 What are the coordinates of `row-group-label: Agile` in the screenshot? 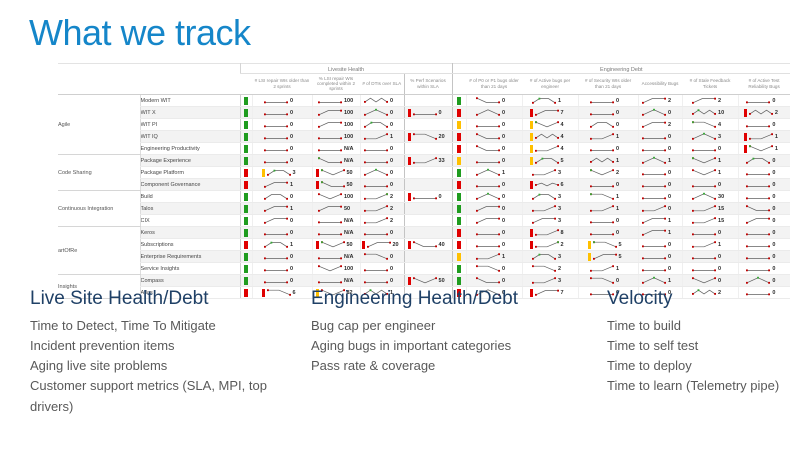 It's located at (99, 124).